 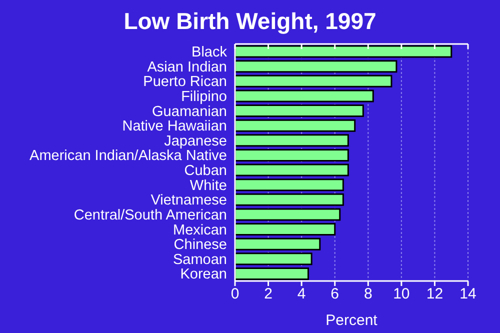 What do you see at coordinates (301, 294) in the screenshot?
I see `x-tick-label: 4` at bounding box center [301, 294].